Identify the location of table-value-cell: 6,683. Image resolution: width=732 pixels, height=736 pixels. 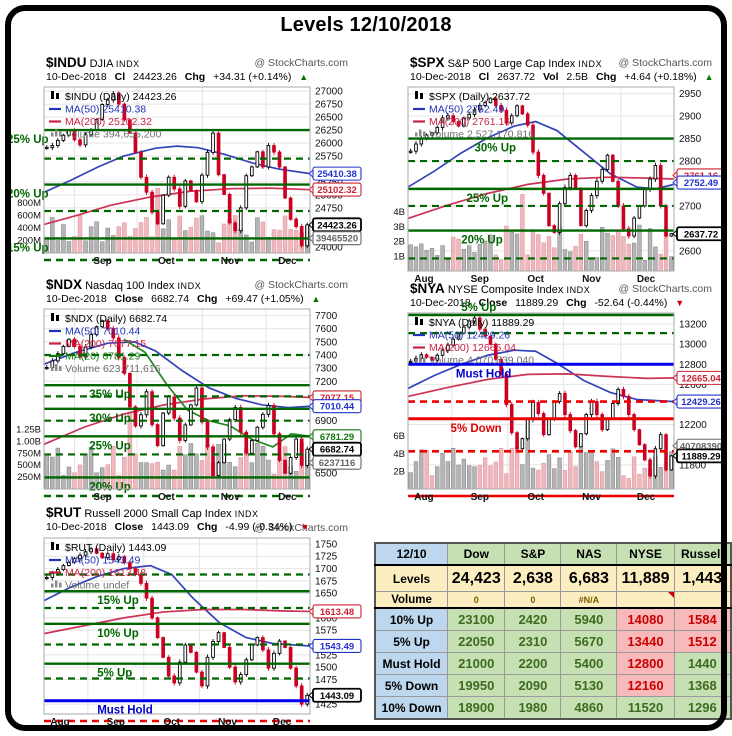
(589, 578).